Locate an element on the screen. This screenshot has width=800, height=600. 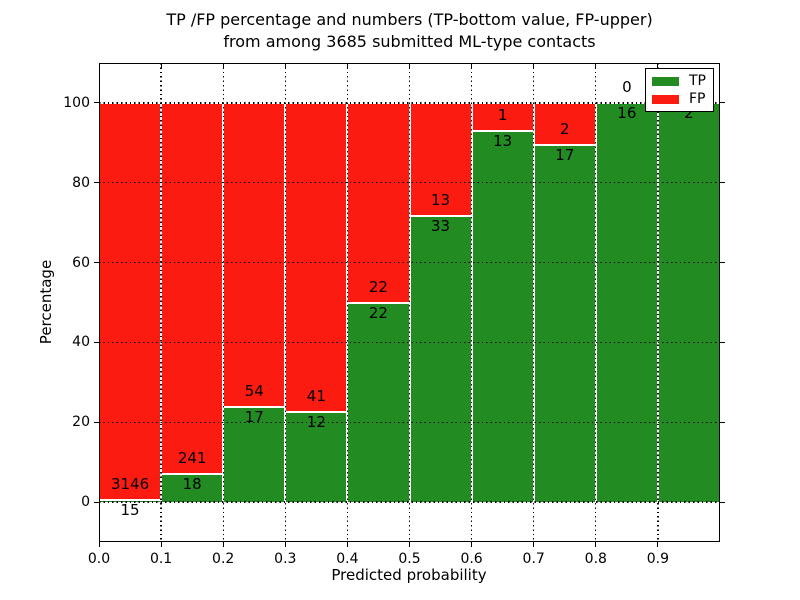
x-tick-bottom-0.0 is located at coordinates (99, 544).